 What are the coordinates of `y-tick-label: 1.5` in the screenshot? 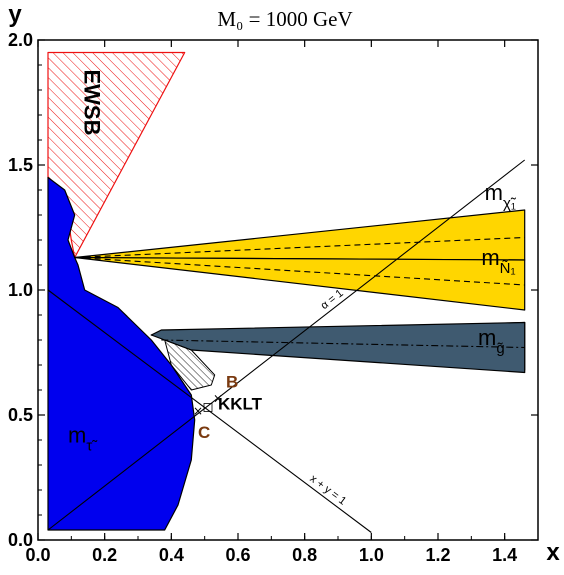 It's located at (20, 165).